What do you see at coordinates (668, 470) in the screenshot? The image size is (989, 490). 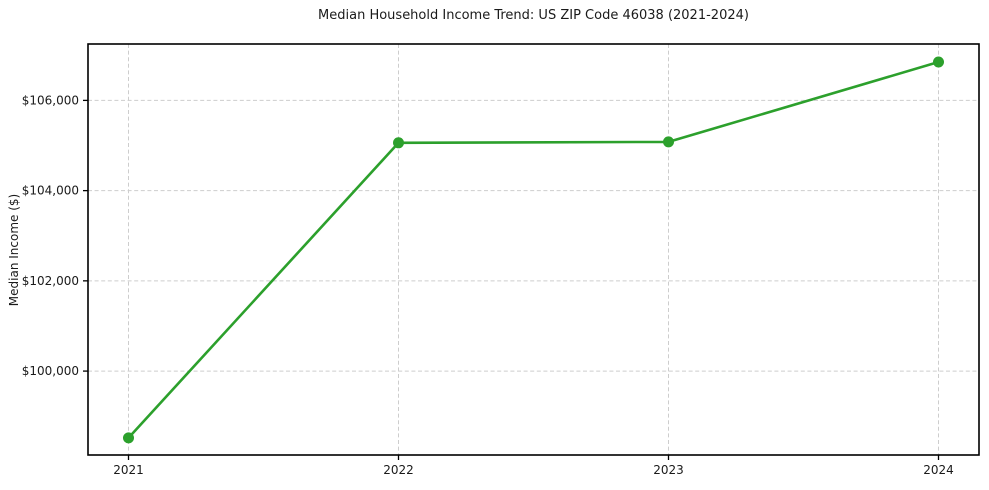 I see `x-tick-label: 2023` at bounding box center [668, 470].